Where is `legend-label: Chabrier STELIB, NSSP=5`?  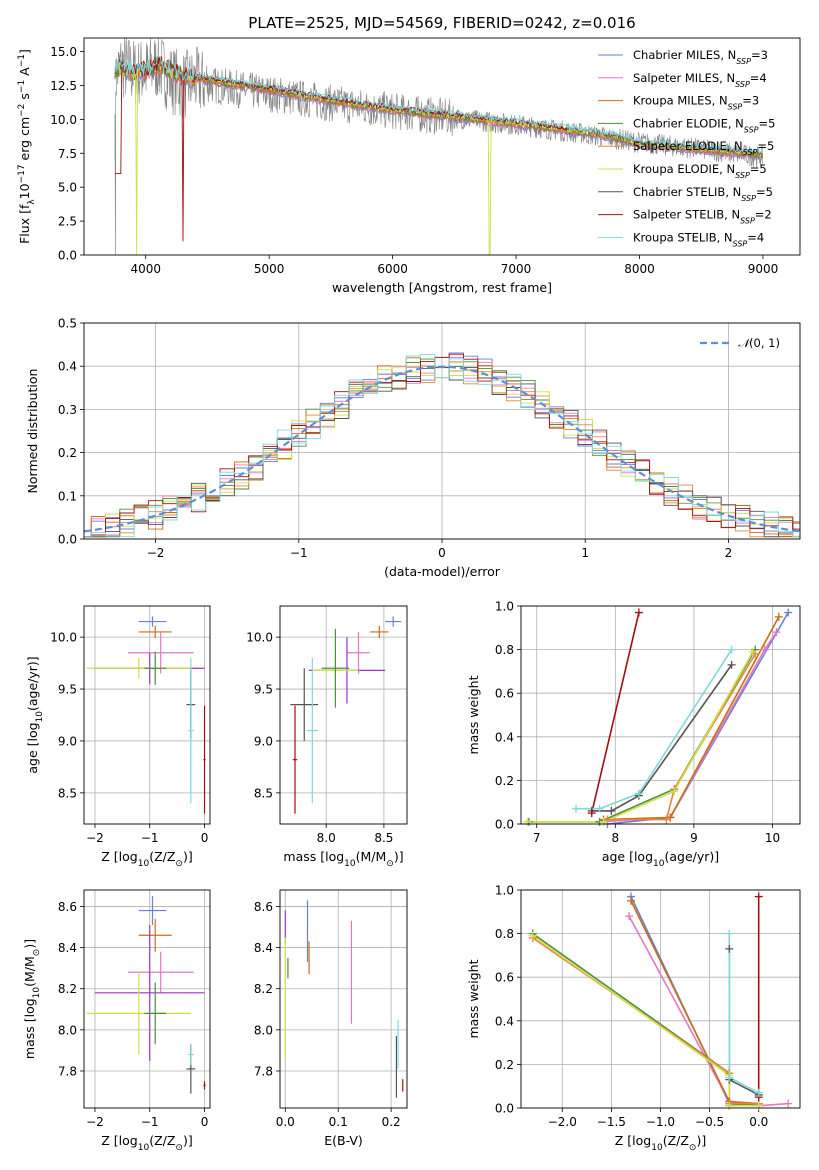 legend-label: Chabrier STELIB, NSSP=5 is located at coordinates (703, 194).